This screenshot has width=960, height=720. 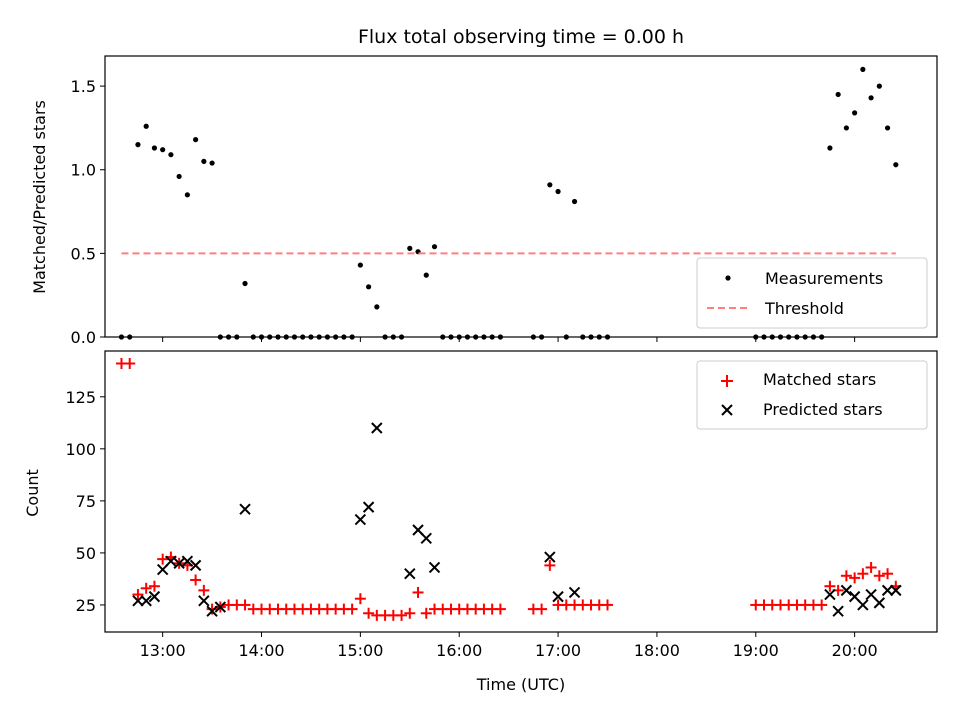 What do you see at coordinates (86, 501) in the screenshot?
I see `y-tick-label: 75` at bounding box center [86, 501].